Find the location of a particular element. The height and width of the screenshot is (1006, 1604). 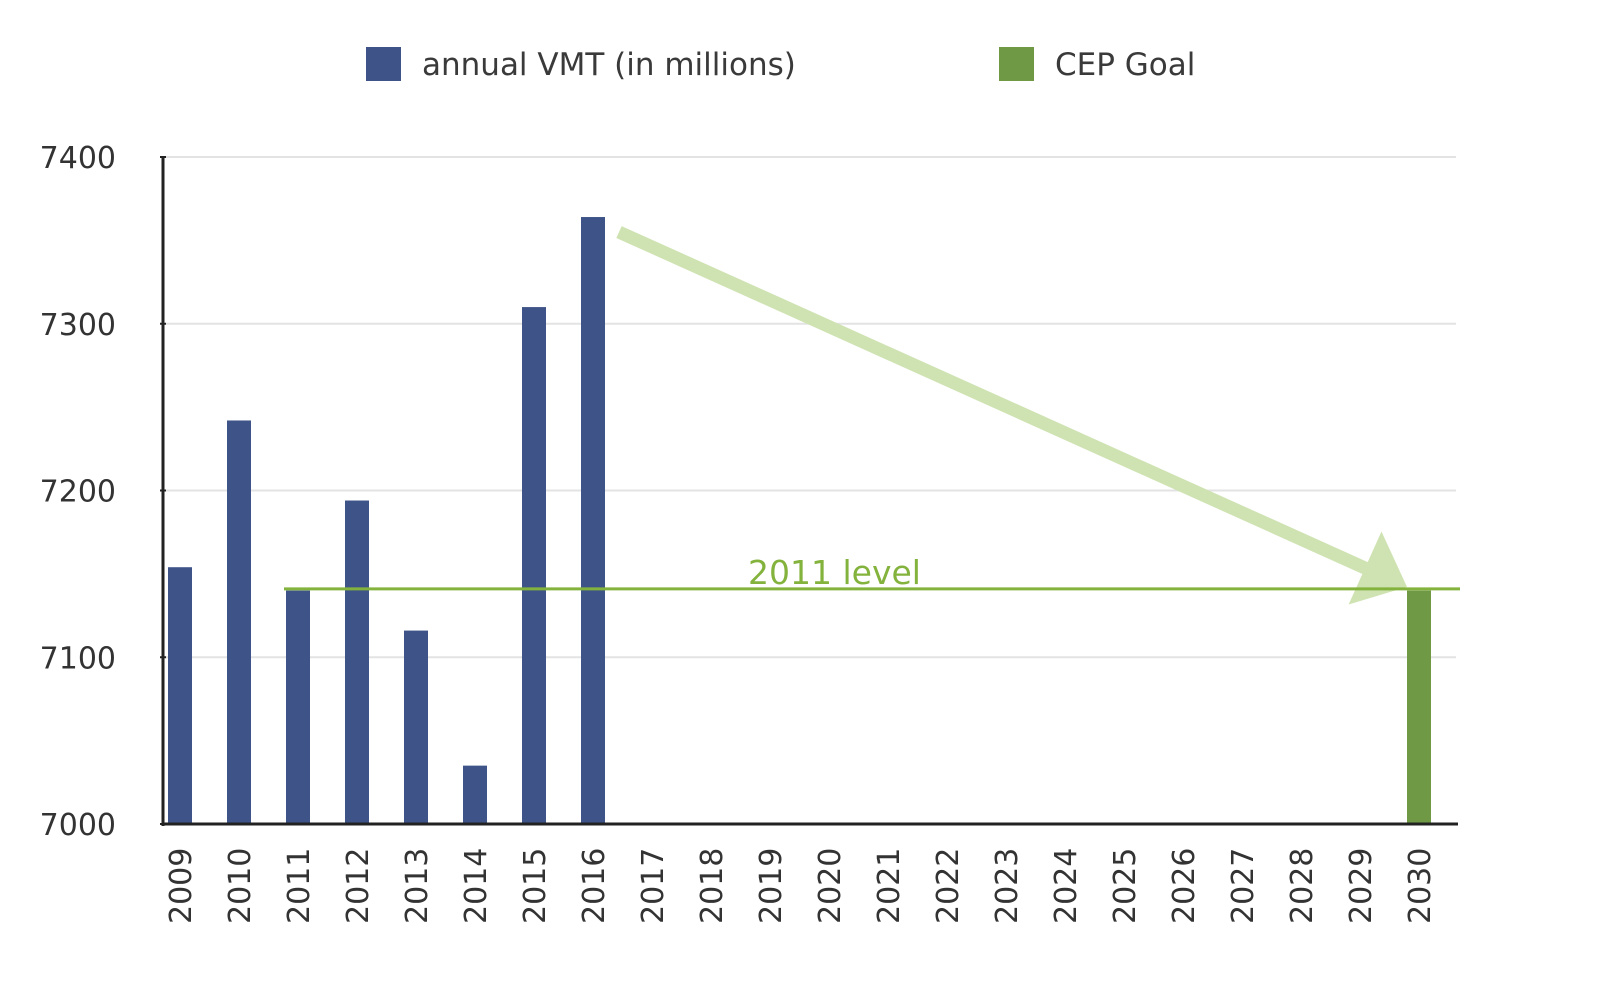

legend-label-vmt: annual VMT (in millions) is located at coordinates (609, 65).